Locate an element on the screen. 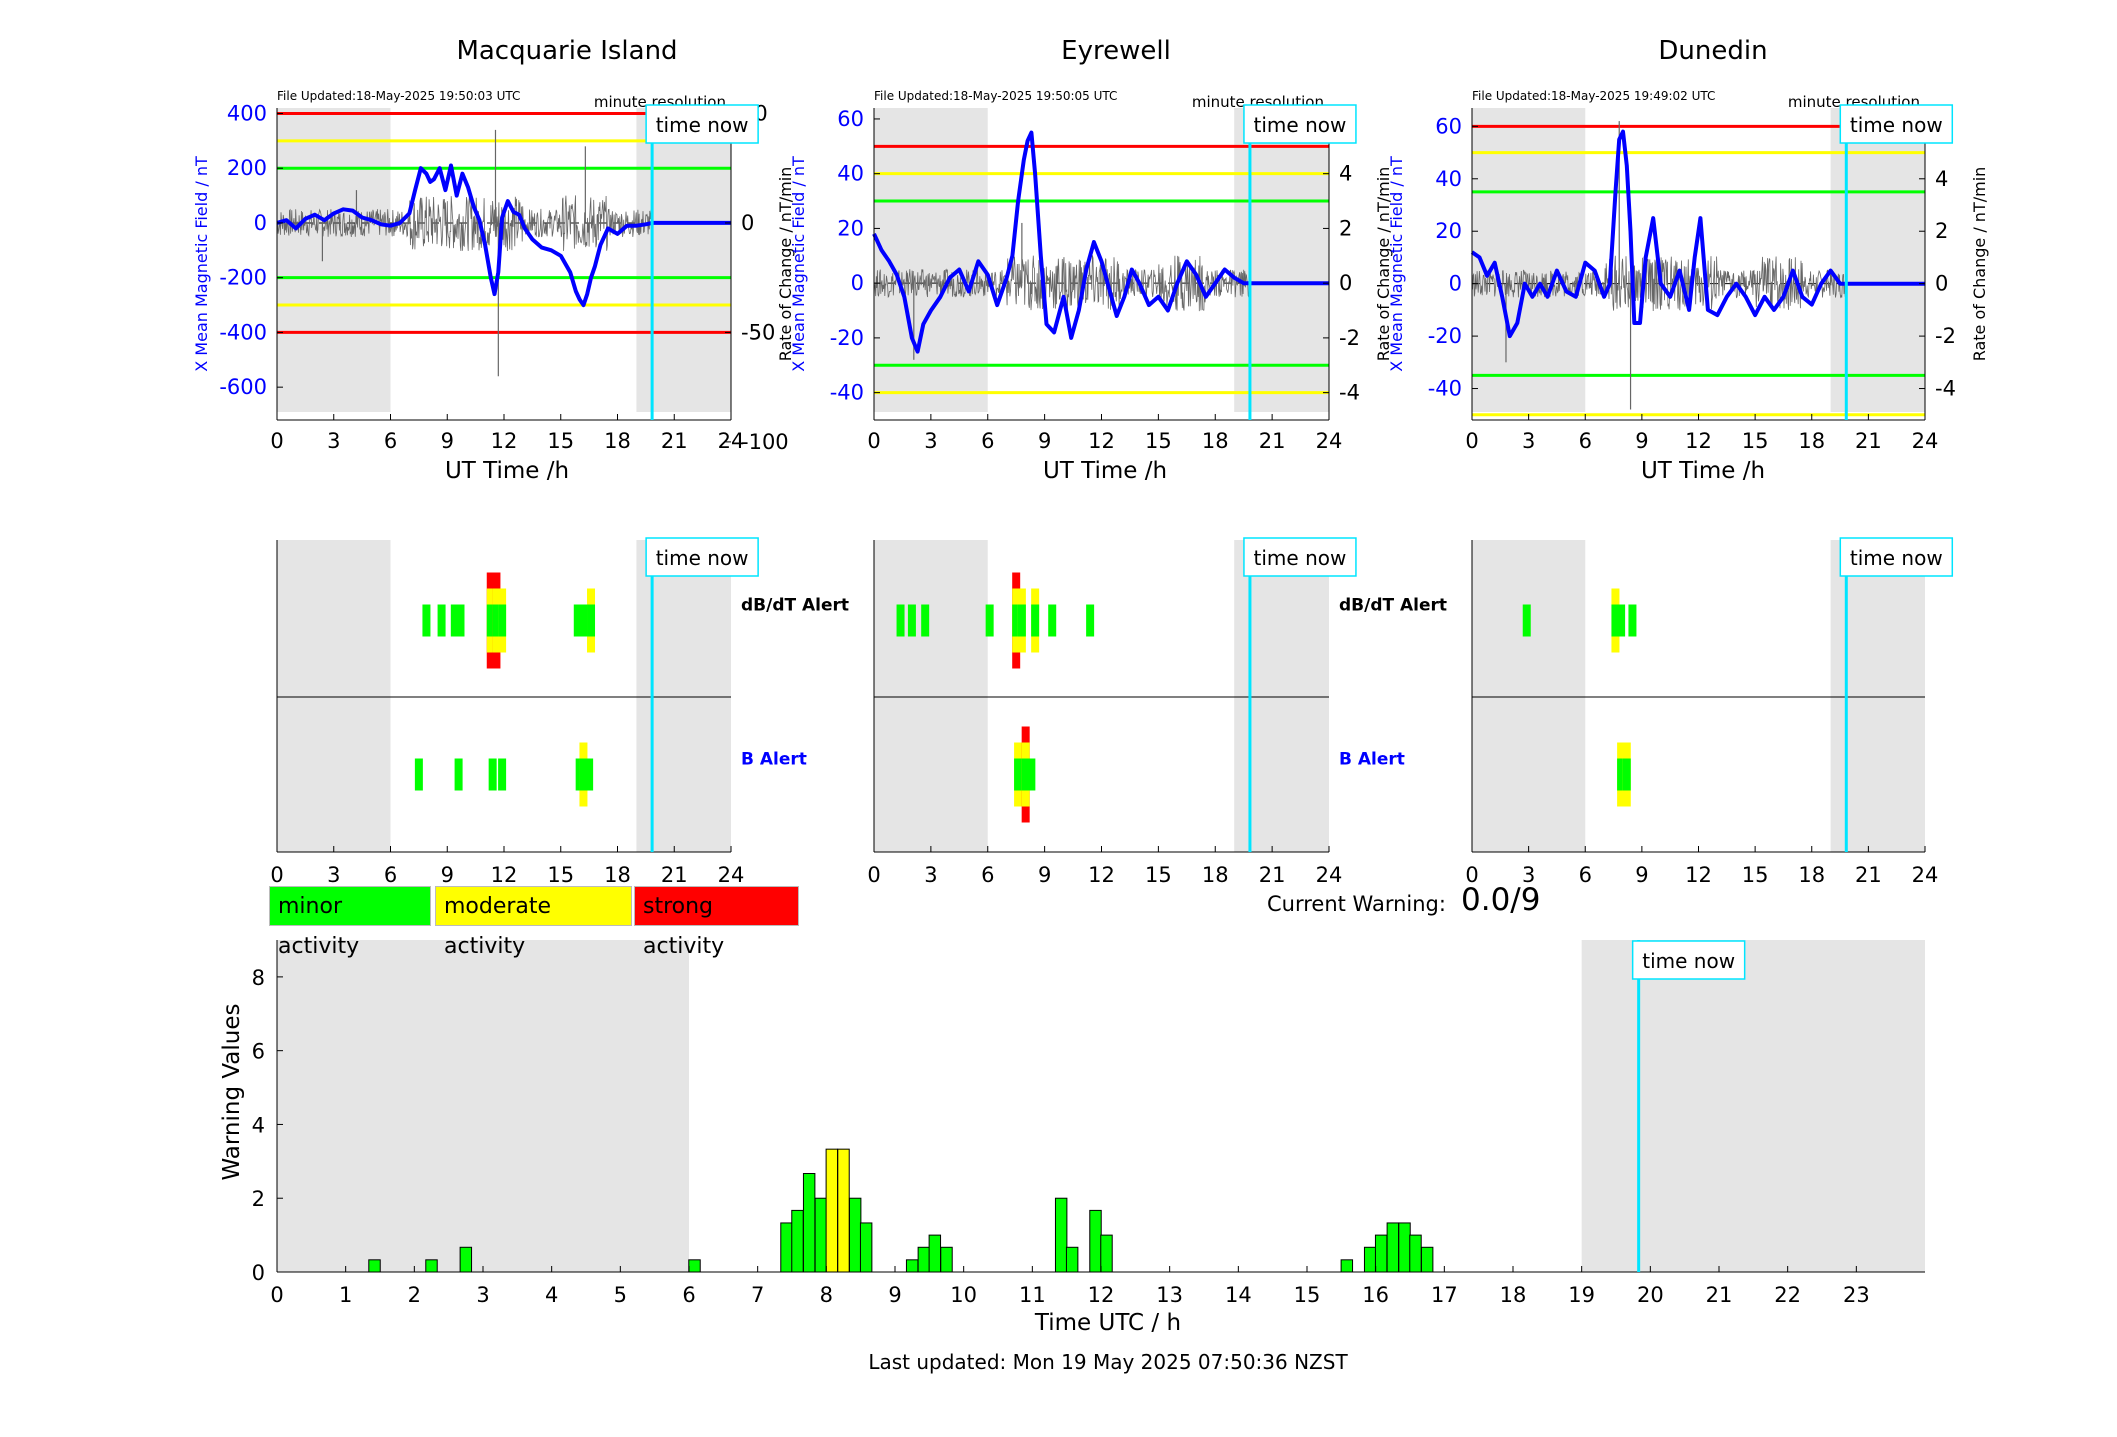 This screenshot has width=2117, height=1437. x-axis-label-eyrewell: UT Time /h is located at coordinates (1105, 471).